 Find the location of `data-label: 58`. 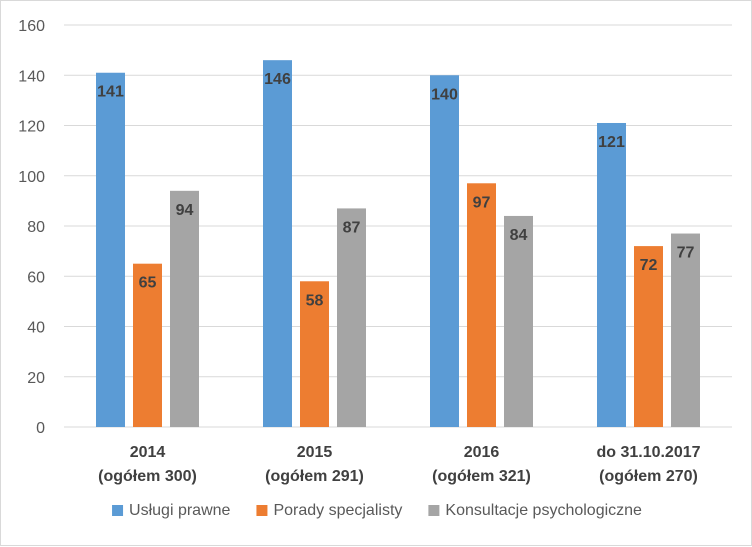

data-label: 58 is located at coordinates (315, 300).